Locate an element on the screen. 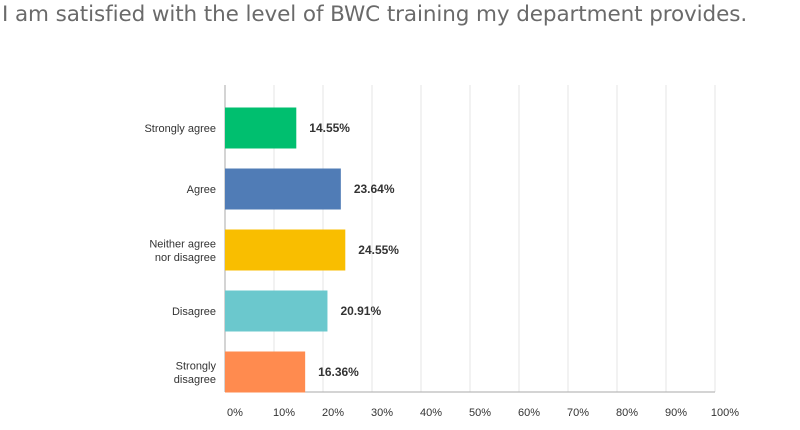 The height and width of the screenshot is (430, 800). data-label: 16.36% is located at coordinates (338, 372).